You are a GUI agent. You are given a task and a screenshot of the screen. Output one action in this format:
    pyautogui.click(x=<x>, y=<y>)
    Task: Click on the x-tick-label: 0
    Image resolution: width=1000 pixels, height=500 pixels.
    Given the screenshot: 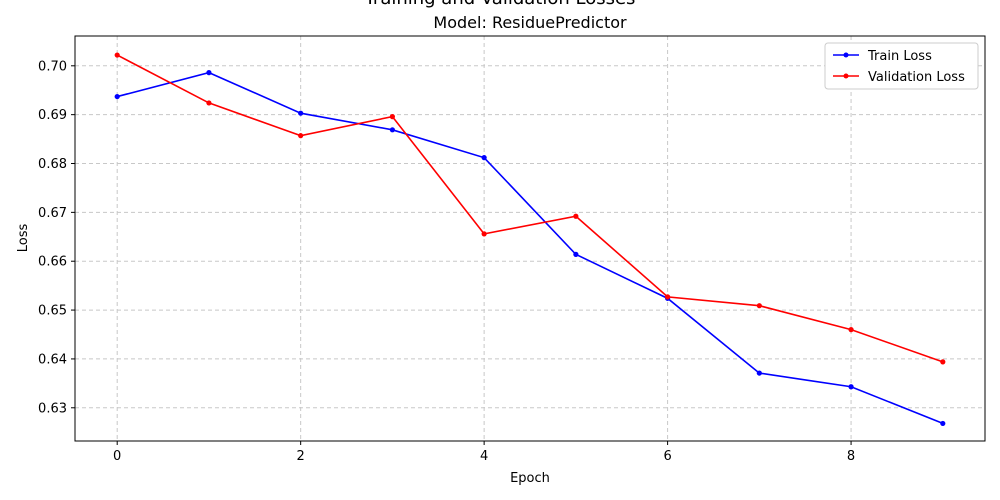 What is the action you would take?
    pyautogui.click(x=117, y=456)
    